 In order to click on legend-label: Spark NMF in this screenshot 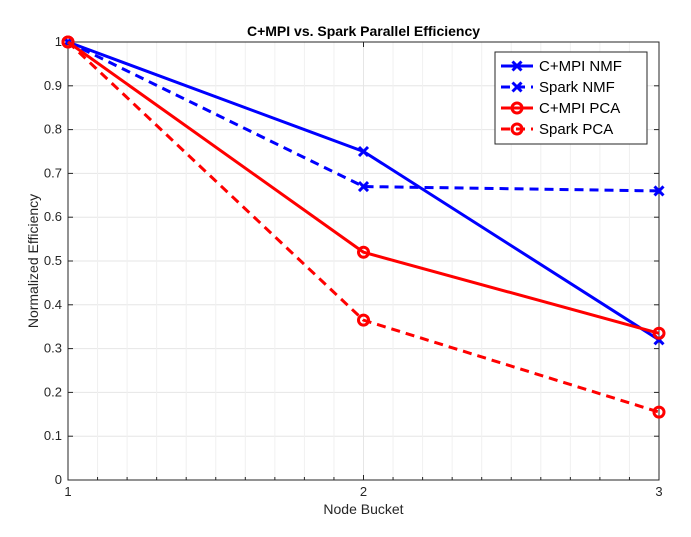, I will do `click(577, 87)`.